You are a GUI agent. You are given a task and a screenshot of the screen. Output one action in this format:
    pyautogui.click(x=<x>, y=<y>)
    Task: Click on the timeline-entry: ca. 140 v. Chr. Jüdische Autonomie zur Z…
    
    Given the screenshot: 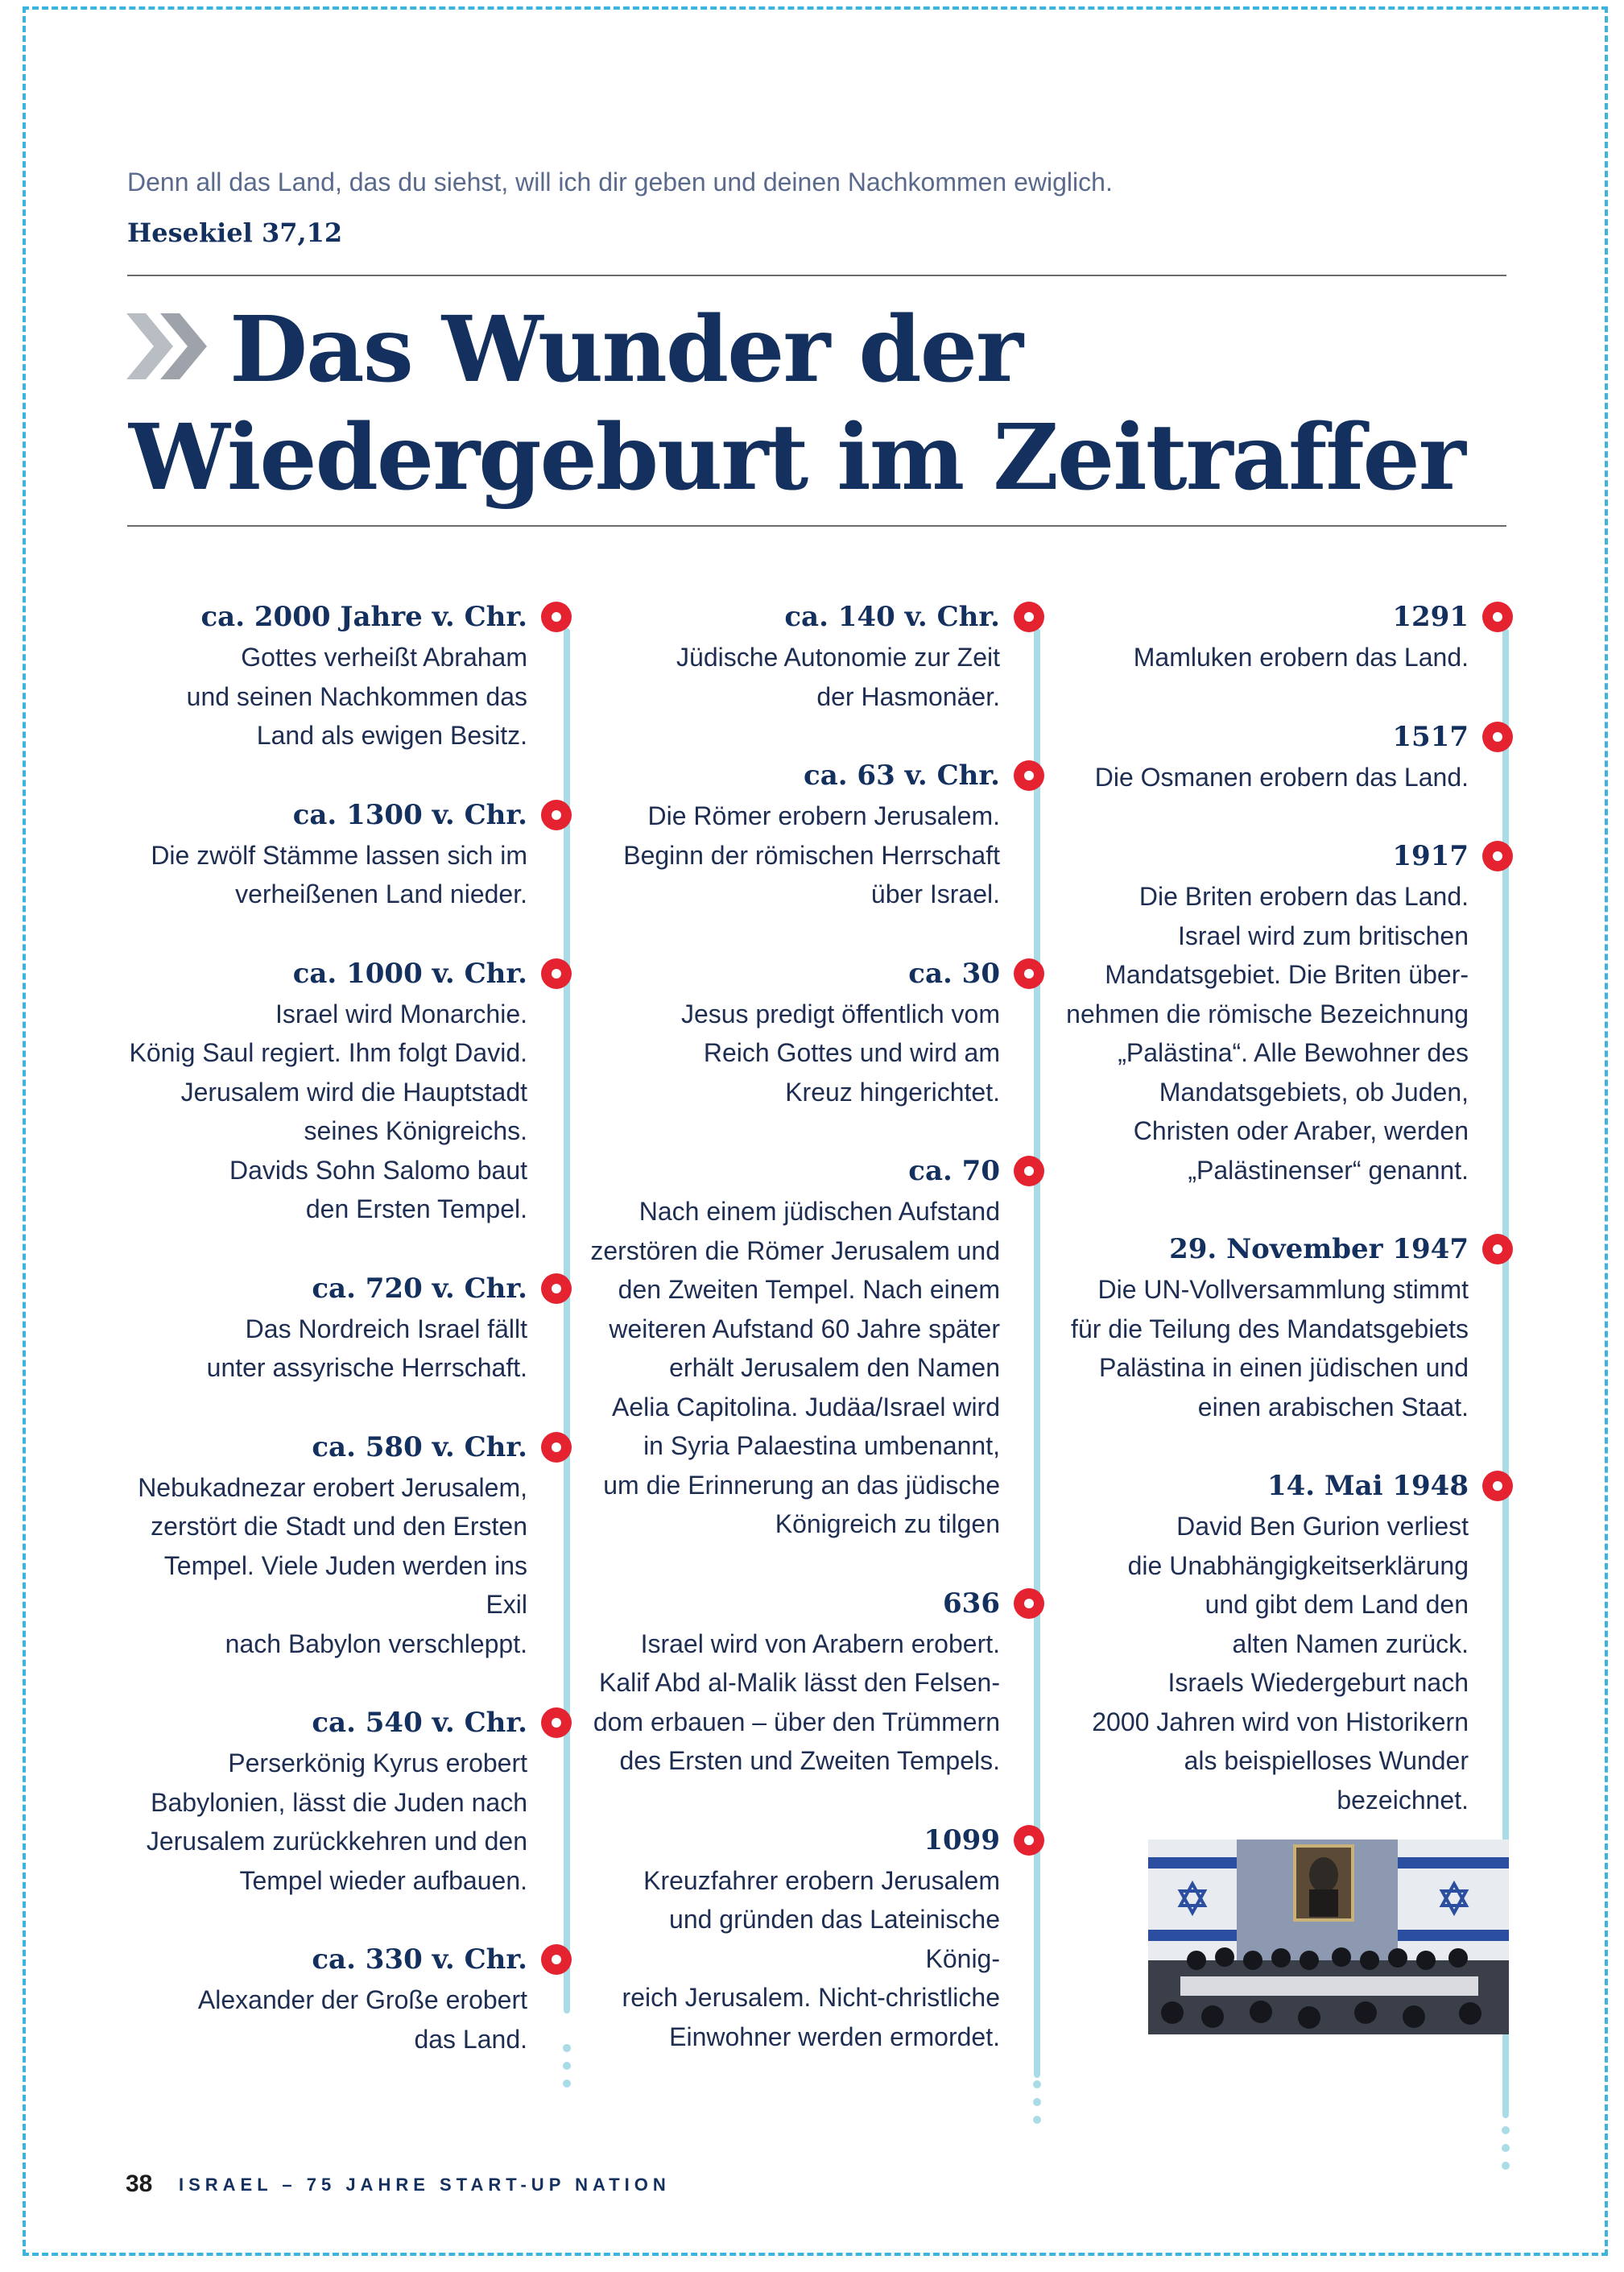 What is the action you would take?
    pyautogui.click(x=816, y=656)
    